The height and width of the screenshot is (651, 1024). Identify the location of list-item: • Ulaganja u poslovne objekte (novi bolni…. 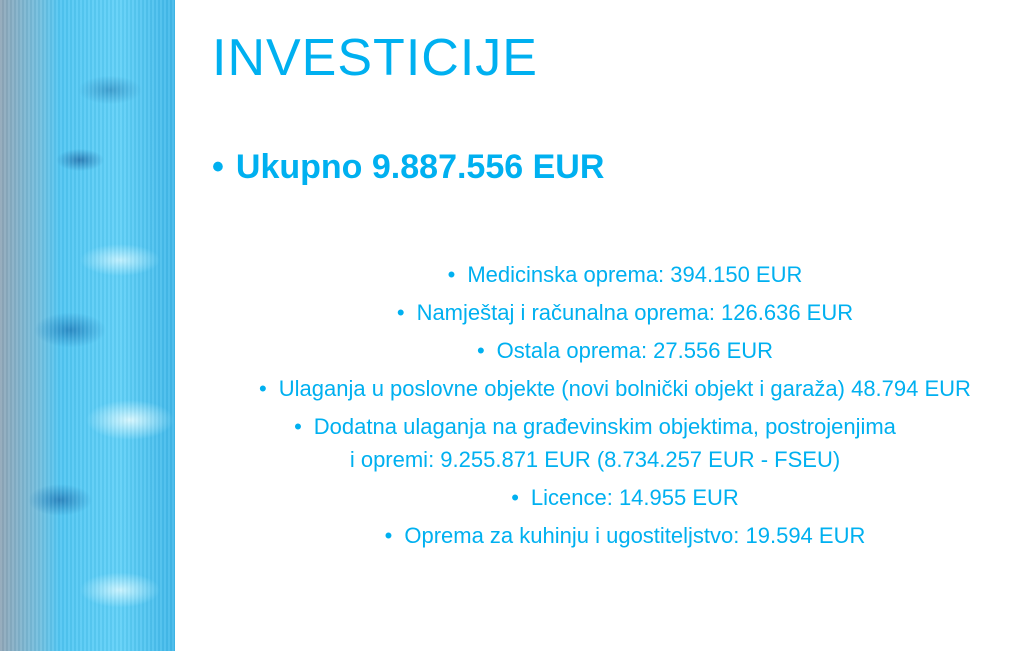
(615, 388).